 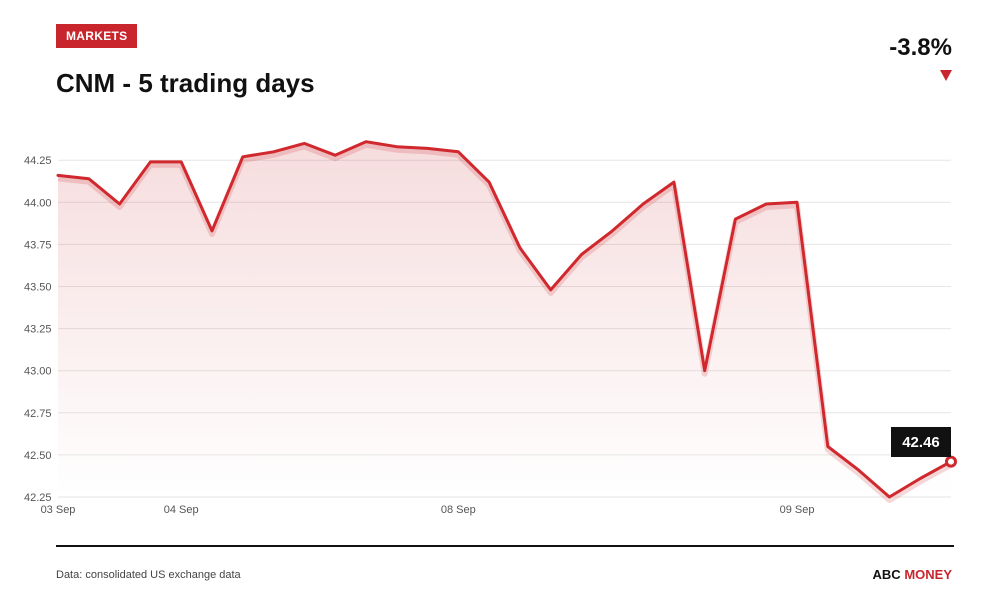 I want to click on x-tick-label: 03 Sep, so click(x=58, y=510).